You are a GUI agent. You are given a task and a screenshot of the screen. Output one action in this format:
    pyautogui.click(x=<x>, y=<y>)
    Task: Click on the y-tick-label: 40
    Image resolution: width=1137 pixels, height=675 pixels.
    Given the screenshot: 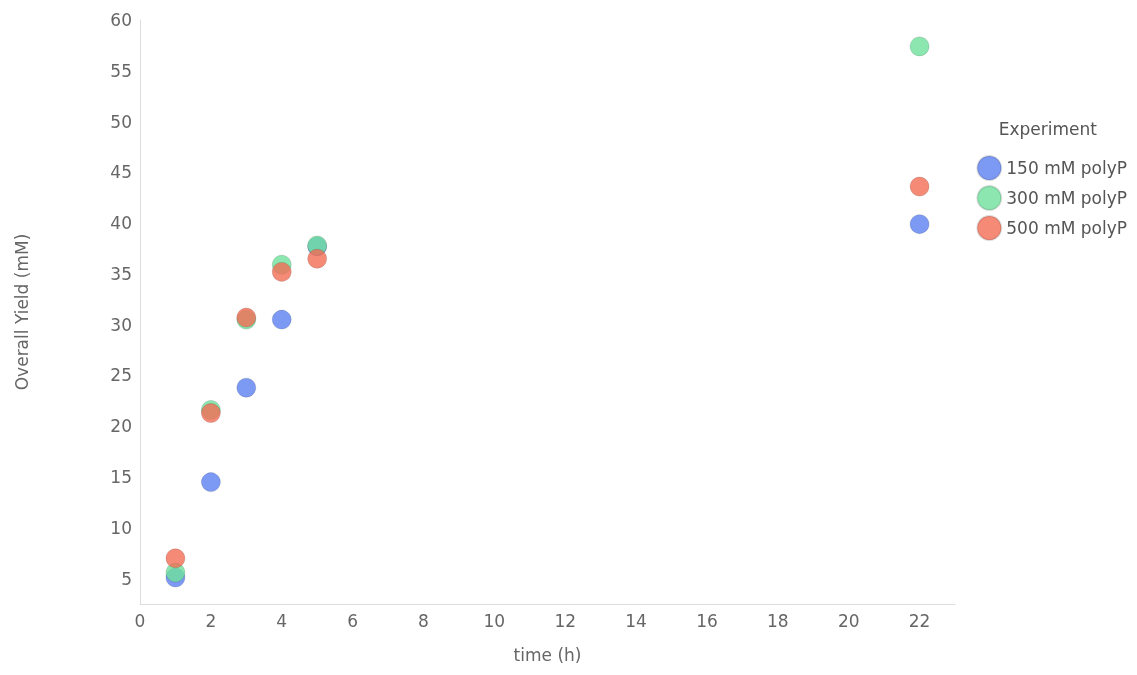 What is the action you would take?
    pyautogui.click(x=121, y=223)
    